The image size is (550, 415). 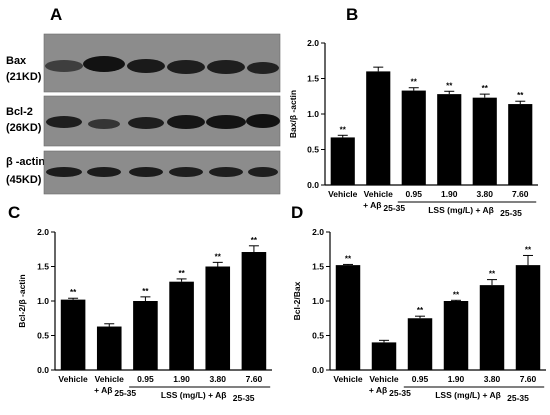 I want to click on y-axis-title: Bax/β -actin, so click(x=293, y=114).